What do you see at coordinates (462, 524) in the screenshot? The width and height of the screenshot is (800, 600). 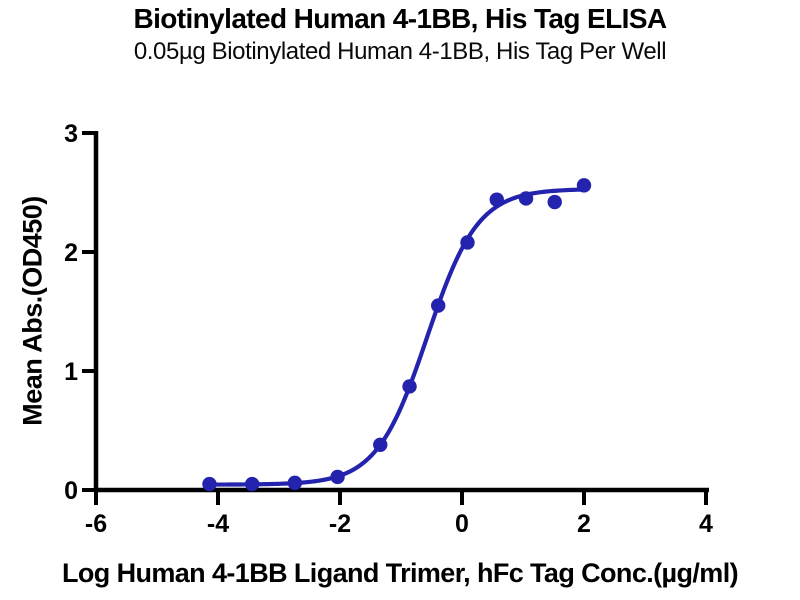 I see `x-tick-label: 0` at bounding box center [462, 524].